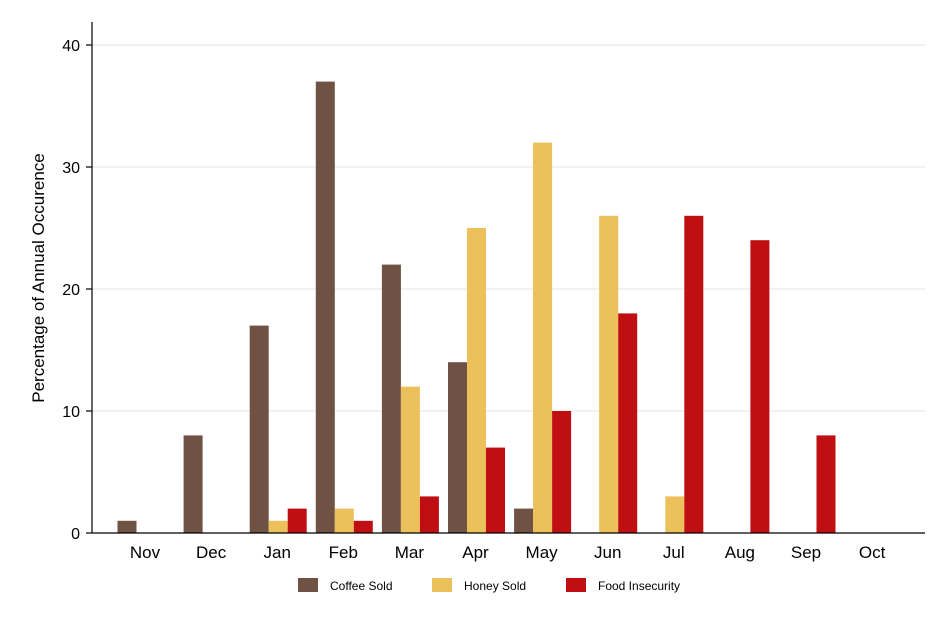 The image size is (948, 637). What do you see at coordinates (475, 552) in the screenshot?
I see `x-tick-label: Apr` at bounding box center [475, 552].